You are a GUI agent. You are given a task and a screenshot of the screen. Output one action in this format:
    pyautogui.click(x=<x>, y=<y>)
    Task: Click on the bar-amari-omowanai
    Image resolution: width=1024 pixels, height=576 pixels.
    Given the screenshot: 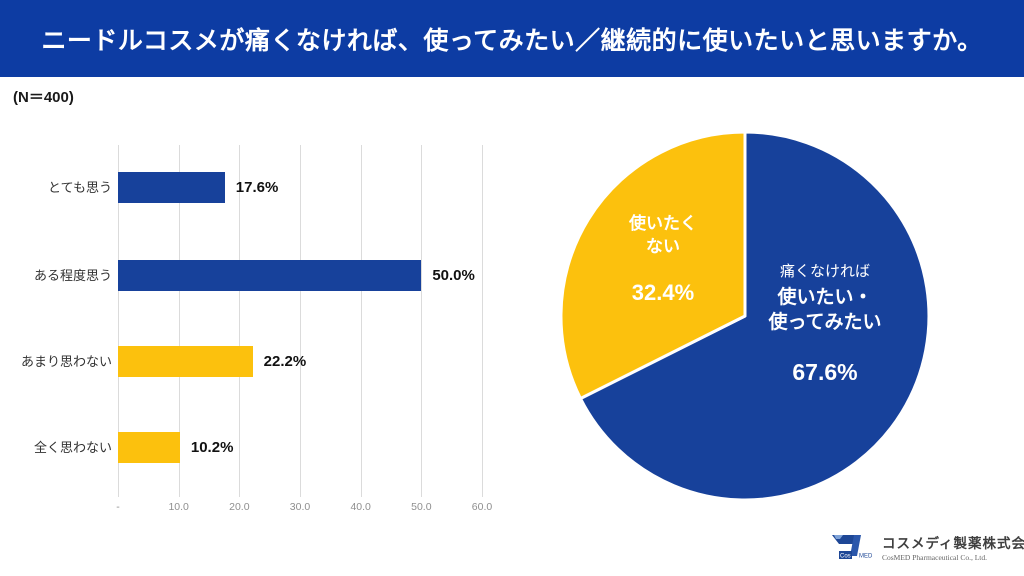 What is the action you would take?
    pyautogui.click(x=185, y=361)
    